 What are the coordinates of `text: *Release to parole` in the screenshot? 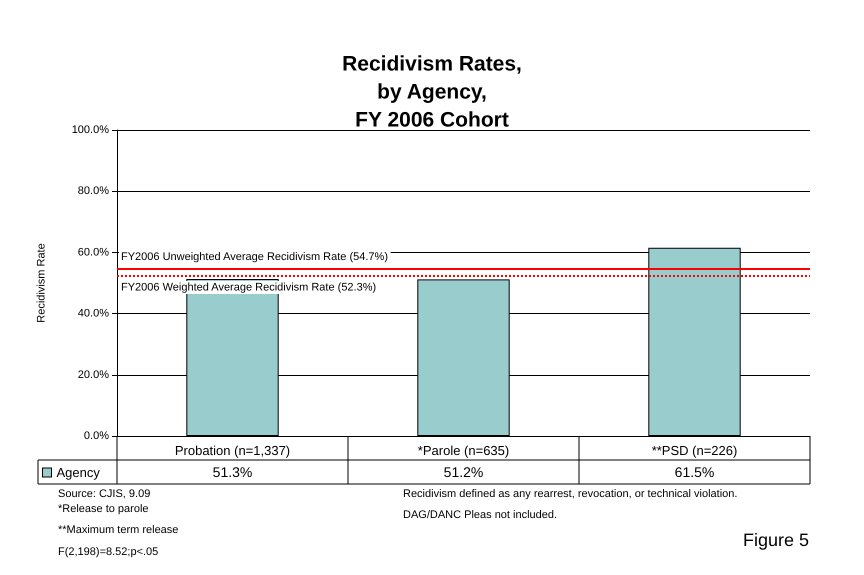 It's located at (103, 509).